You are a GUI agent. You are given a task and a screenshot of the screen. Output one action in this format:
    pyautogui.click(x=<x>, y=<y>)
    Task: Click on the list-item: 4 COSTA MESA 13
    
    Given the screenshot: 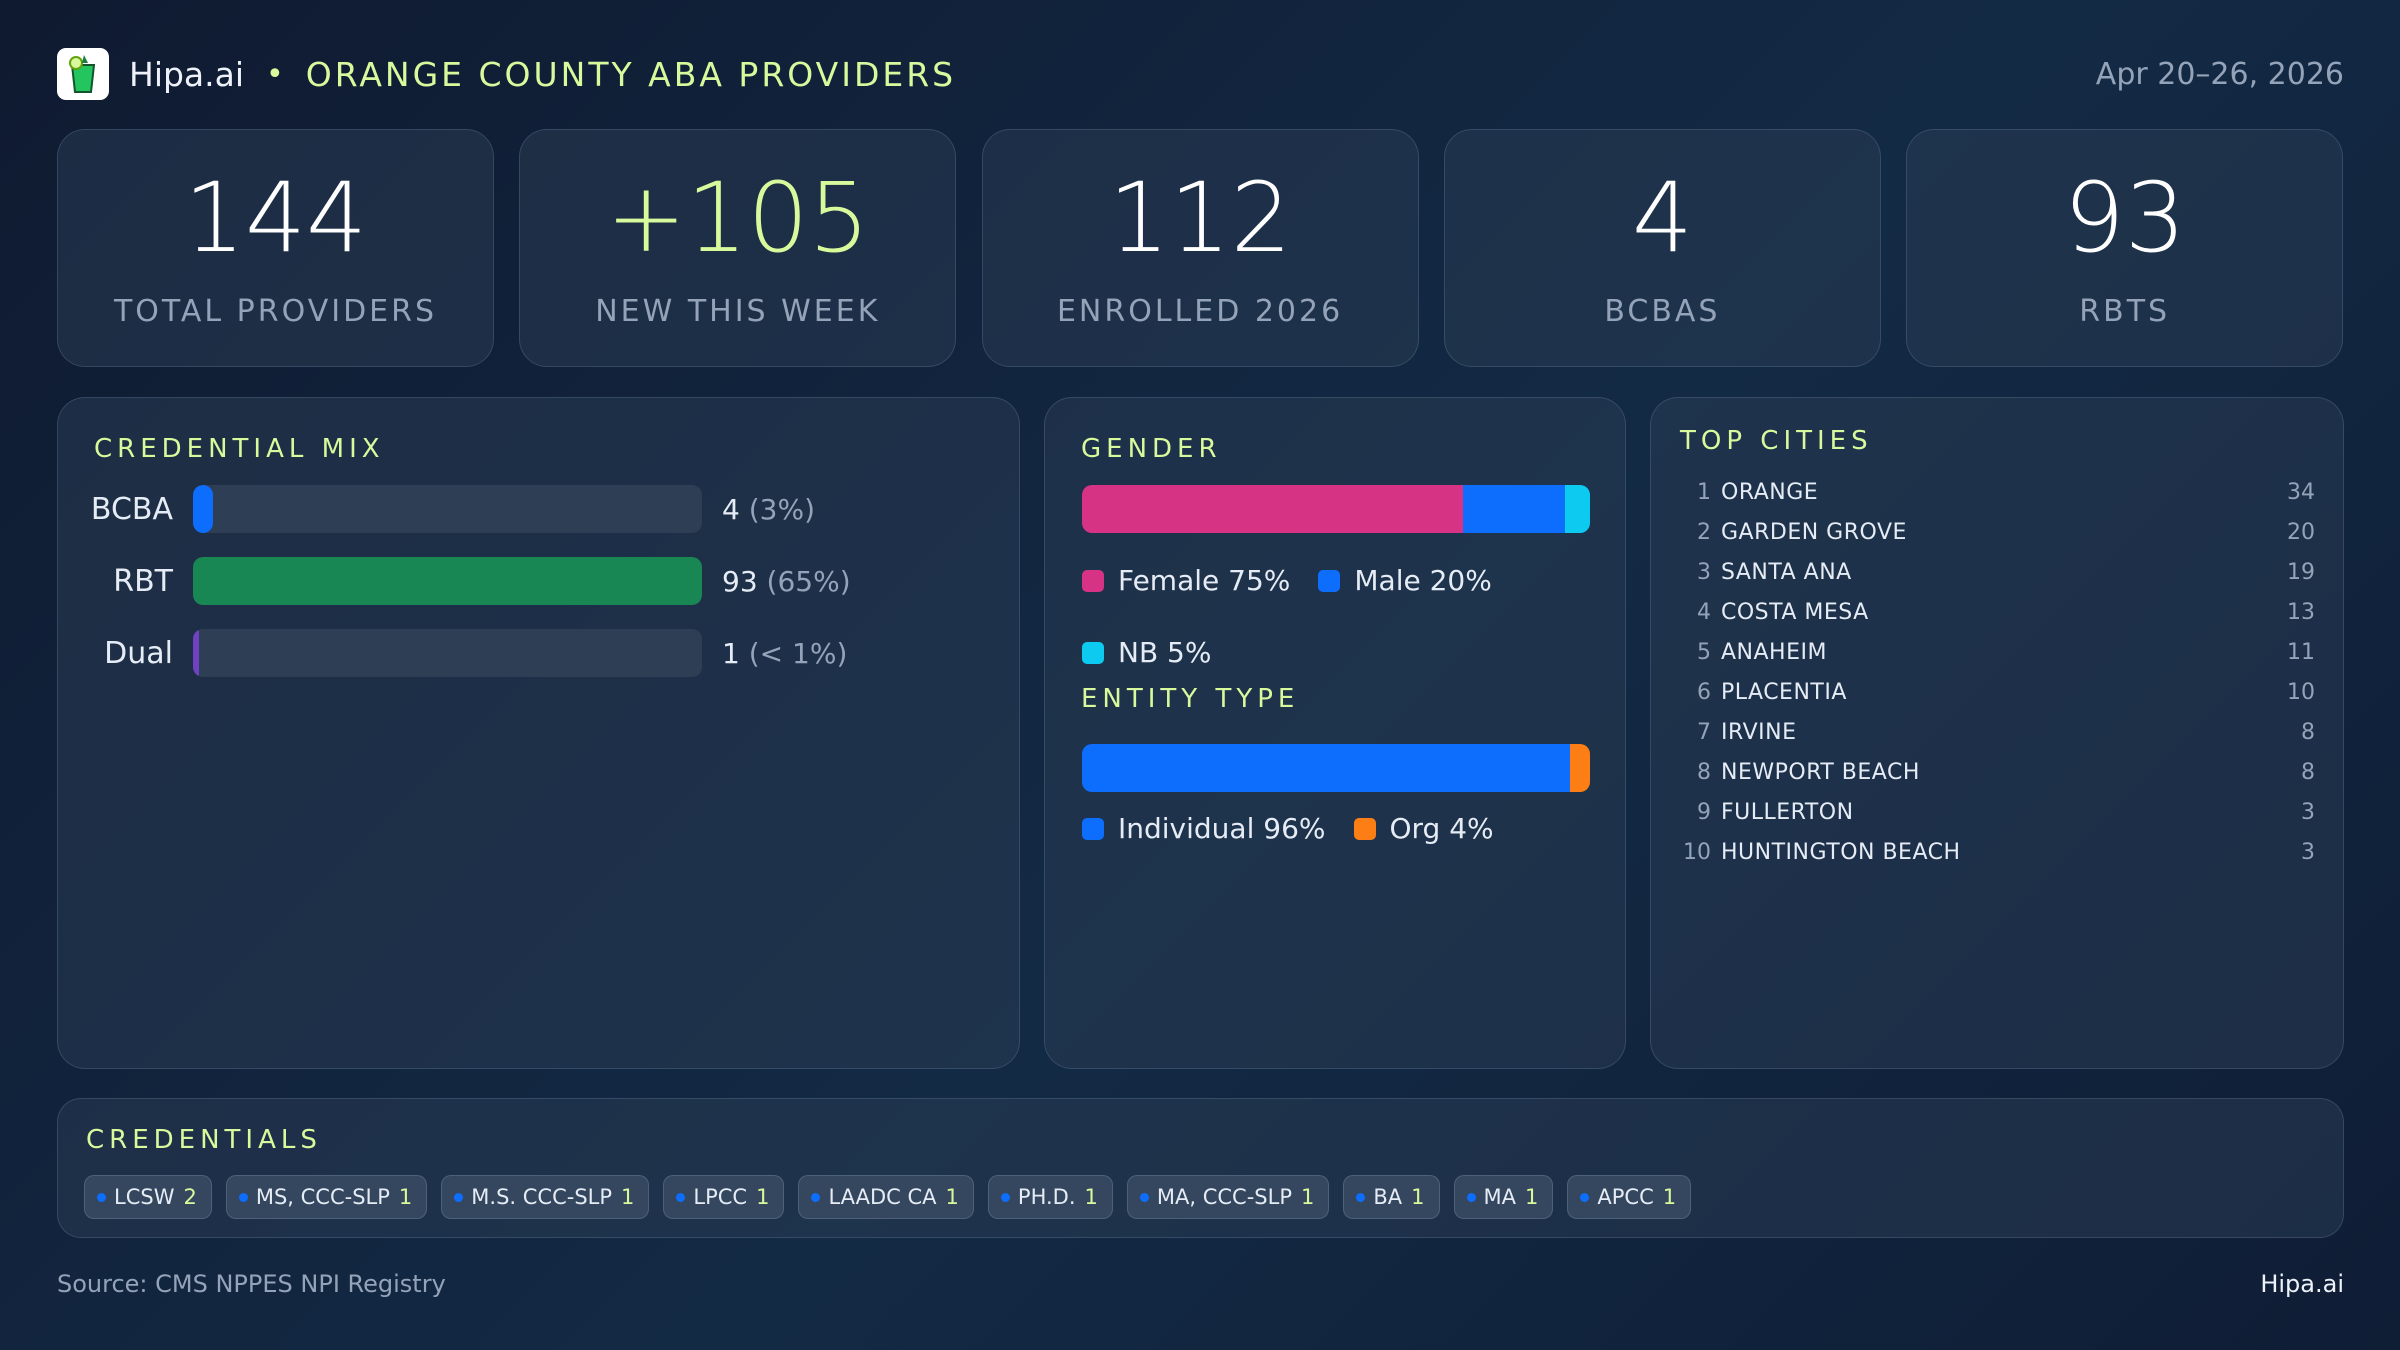 What is the action you would take?
    pyautogui.click(x=1994, y=612)
    